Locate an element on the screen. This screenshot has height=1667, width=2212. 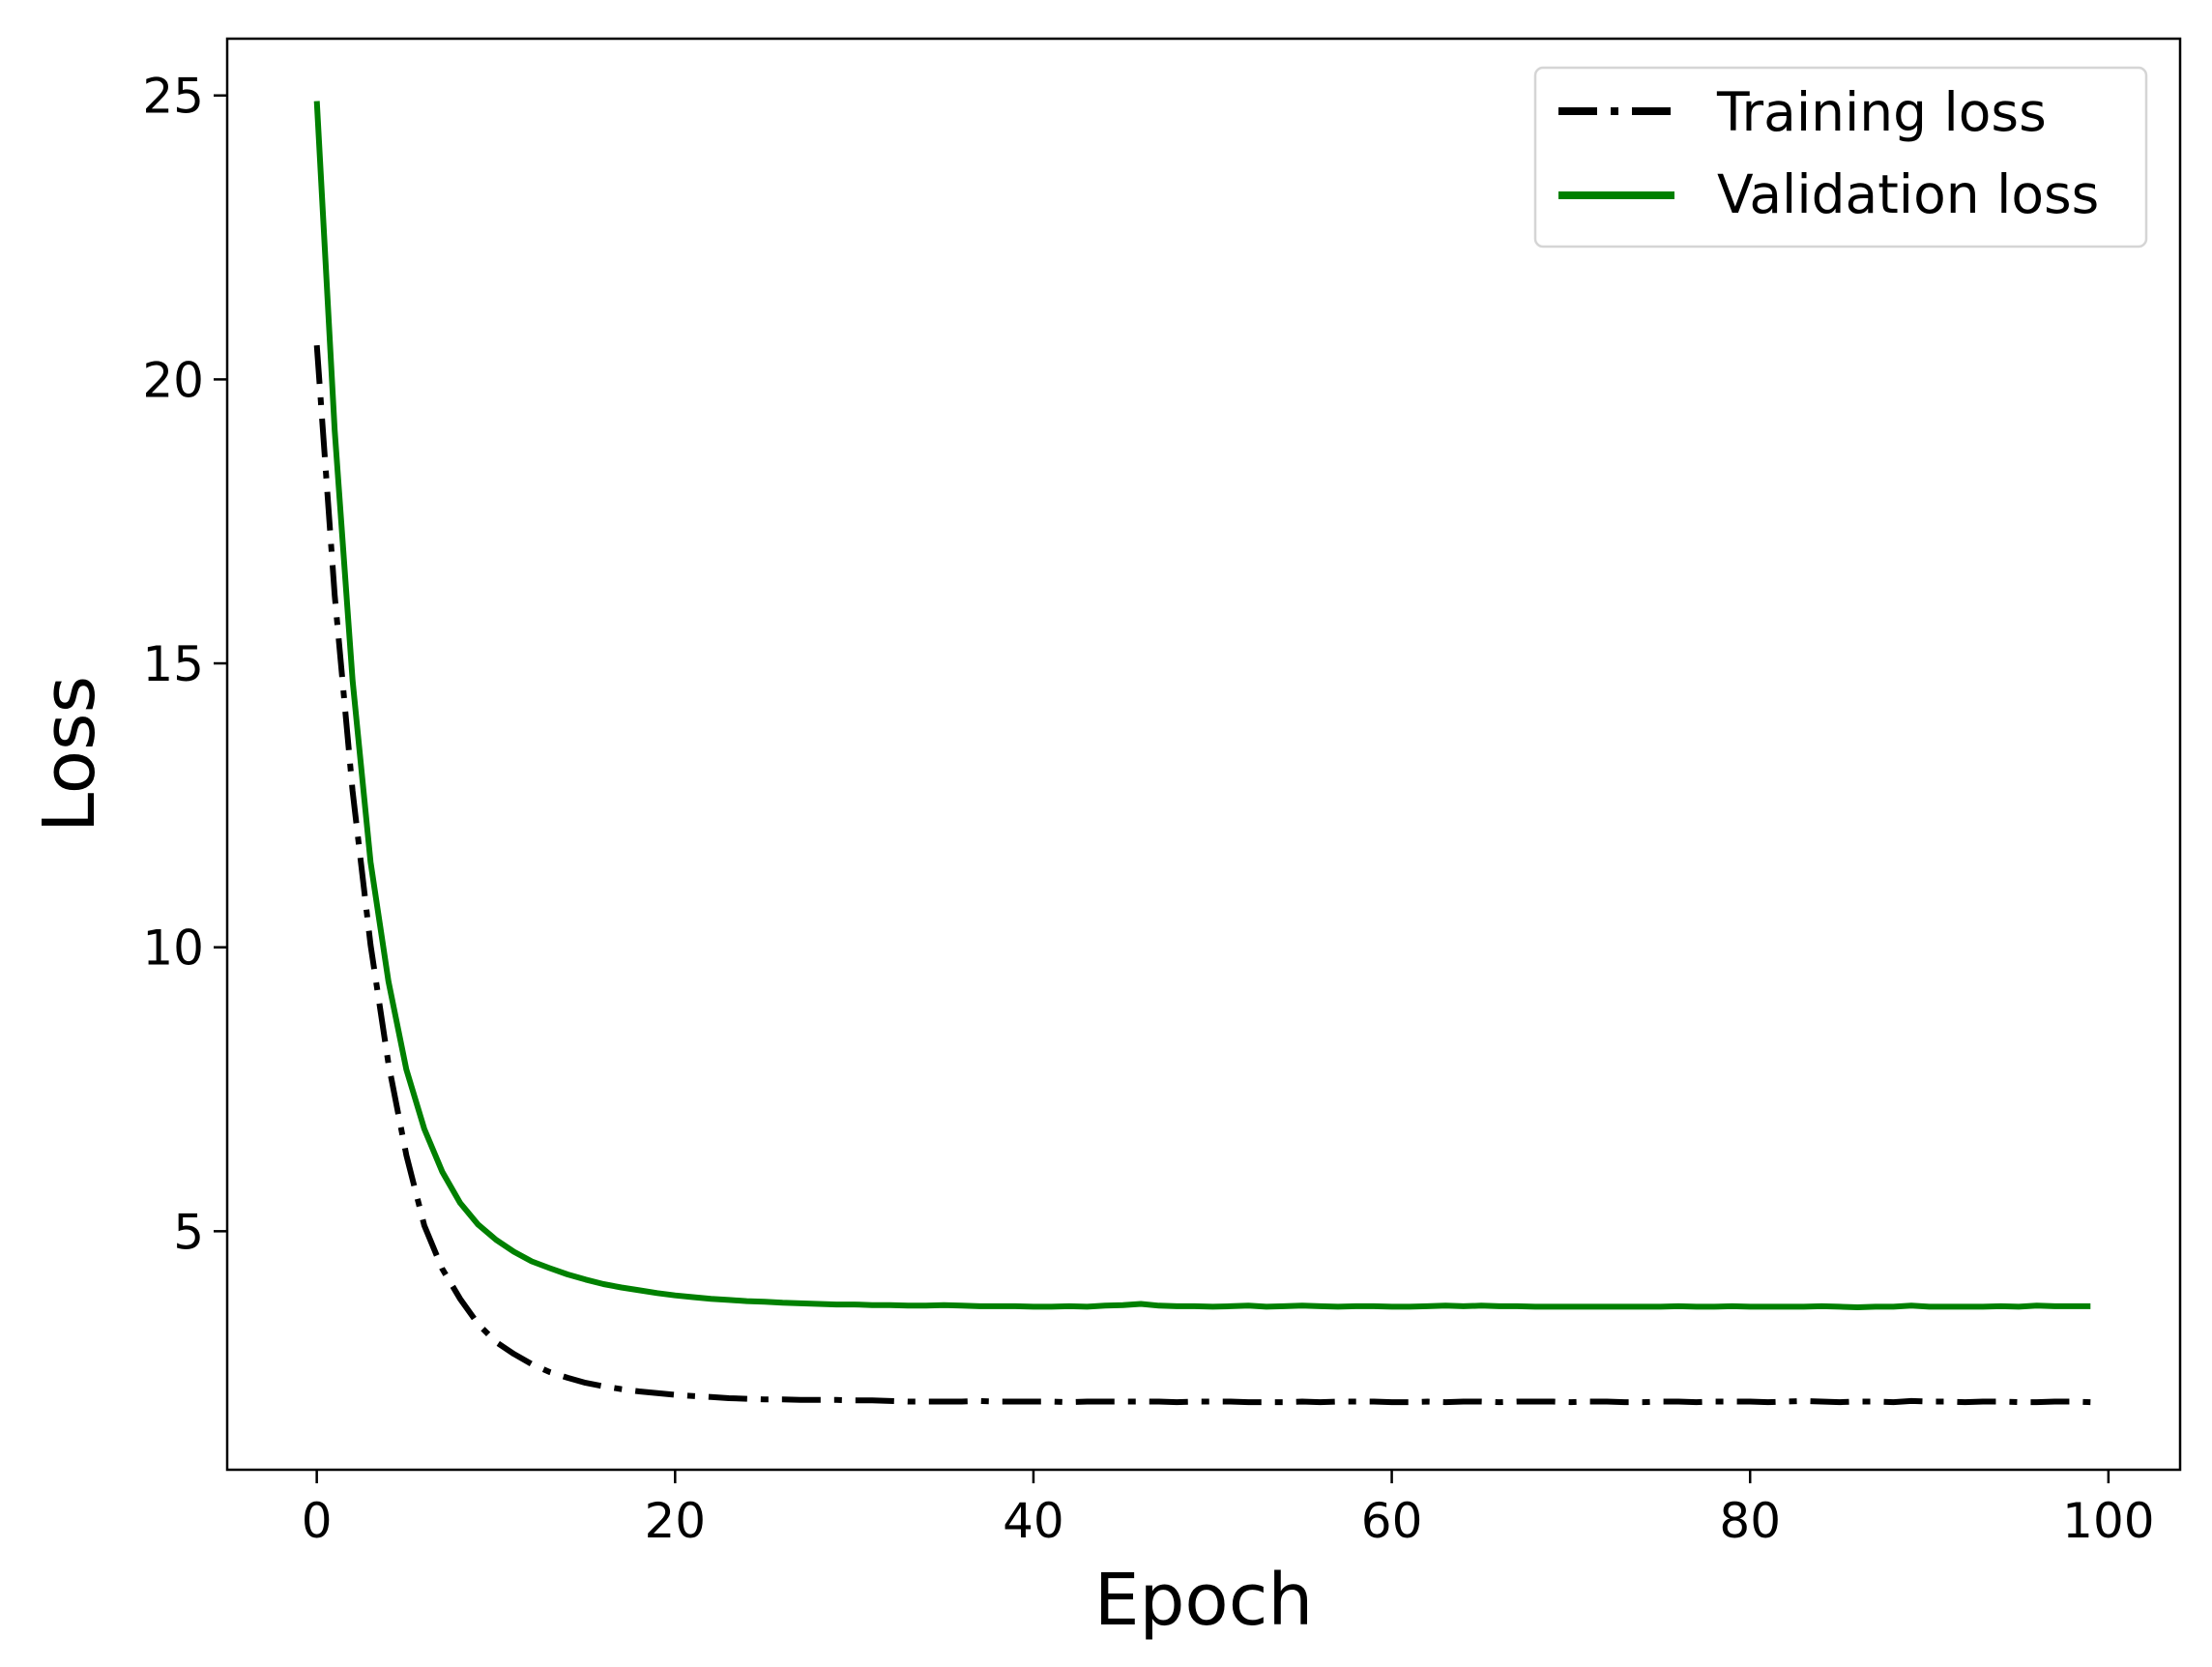
x-tick-label: 60 is located at coordinates (1392, 1521).